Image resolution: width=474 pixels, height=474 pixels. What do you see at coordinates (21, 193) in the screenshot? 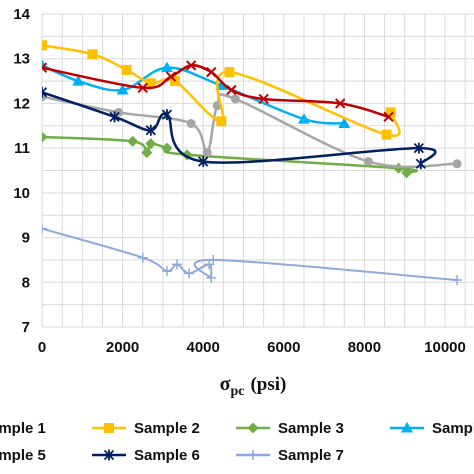
I see `y-tick-label: 10` at bounding box center [21, 193].